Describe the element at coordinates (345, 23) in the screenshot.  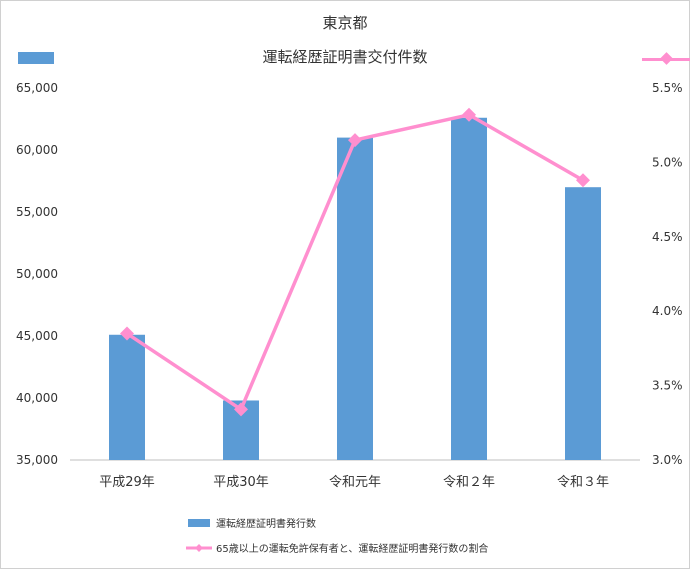
I see `chart-title: 東京都` at that location.